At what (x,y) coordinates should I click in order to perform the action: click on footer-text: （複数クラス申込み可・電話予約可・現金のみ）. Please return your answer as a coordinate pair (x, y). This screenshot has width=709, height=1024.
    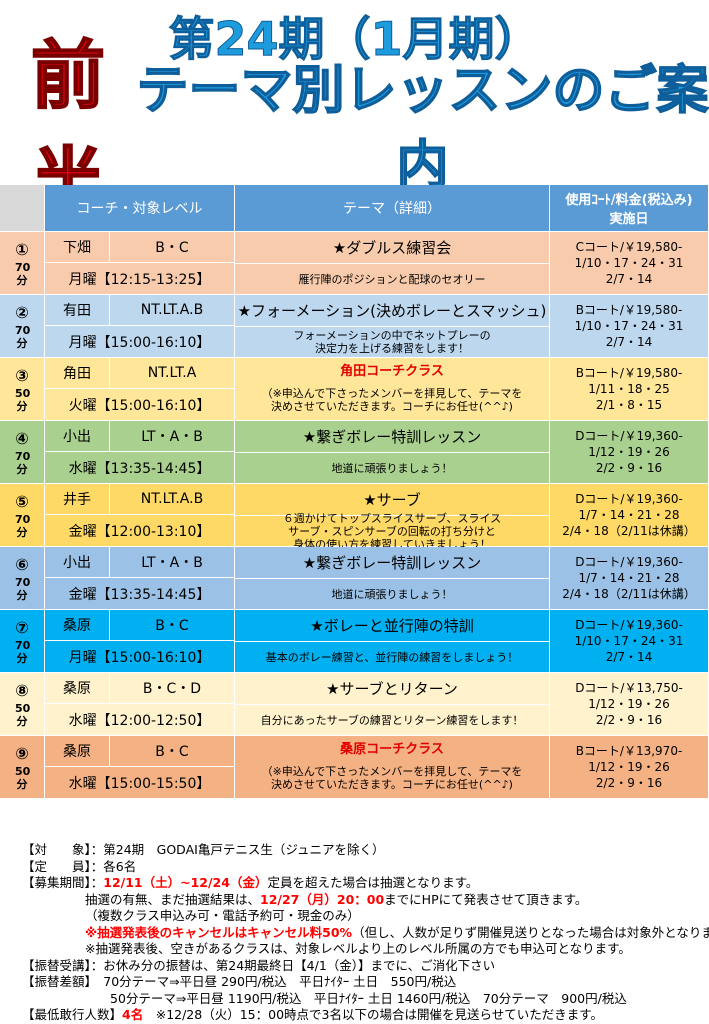
    Looking at the image, I should click on (222, 915).